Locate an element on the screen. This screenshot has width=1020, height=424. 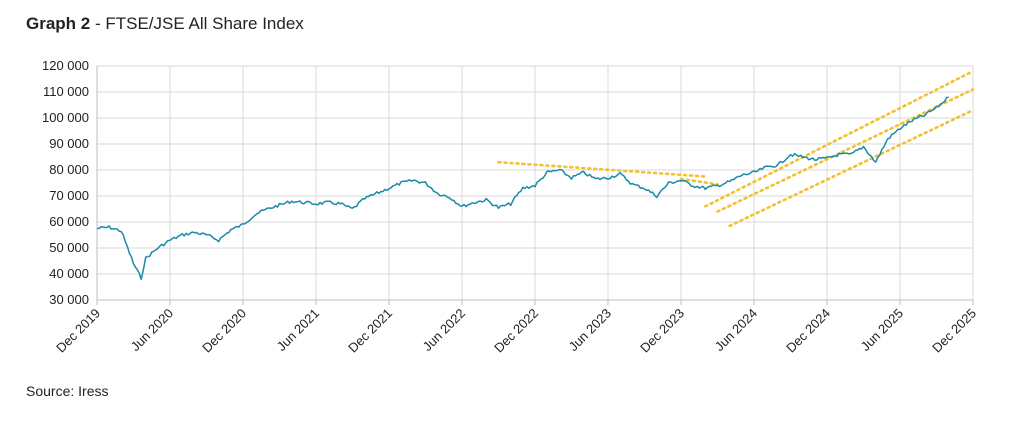
y-tick-label: 50 000 is located at coordinates (69, 247).